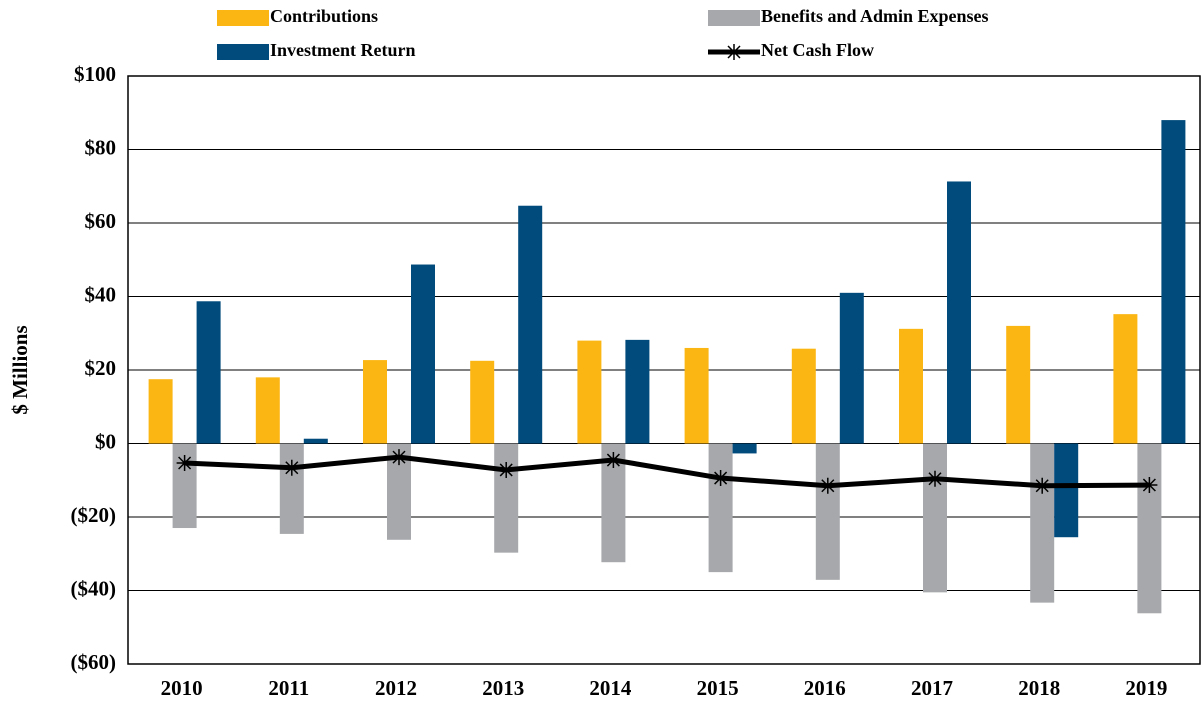 This screenshot has height=705, width=1201. What do you see at coordinates (94, 588) in the screenshot?
I see `y-tick-label: ($40)` at bounding box center [94, 588].